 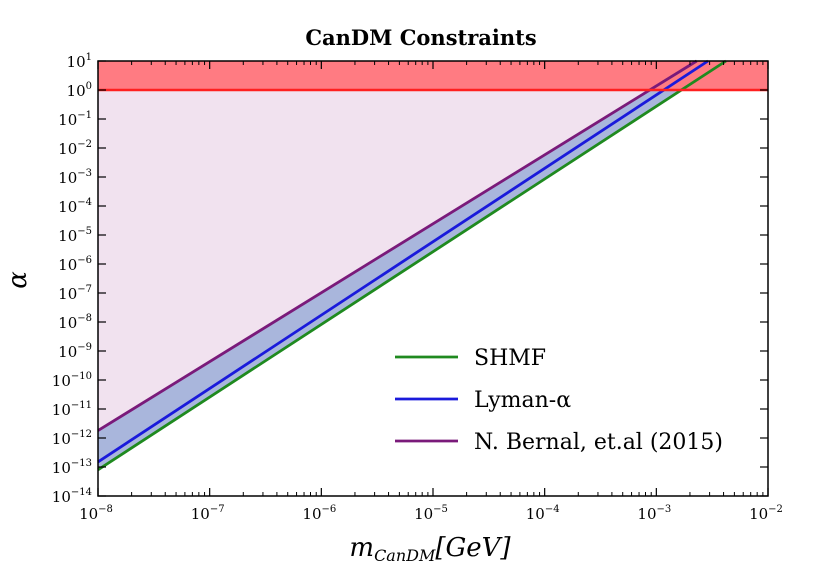 What do you see at coordinates (208, 513) in the screenshot?
I see `x-tick-label: 10⁻⁷` at bounding box center [208, 513].